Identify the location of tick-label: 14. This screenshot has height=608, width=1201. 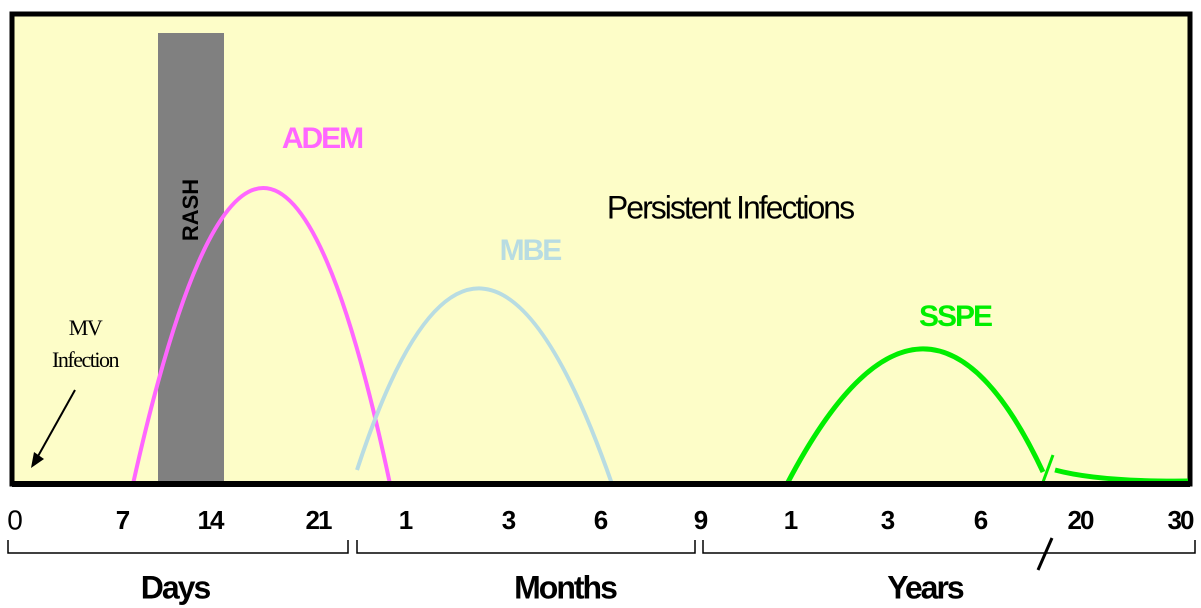
(211, 520).